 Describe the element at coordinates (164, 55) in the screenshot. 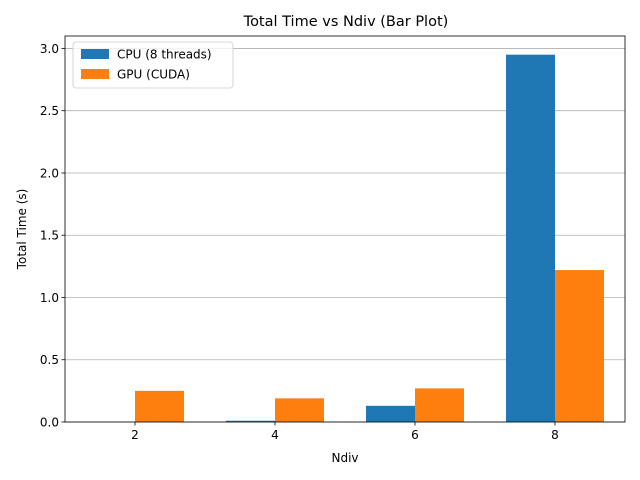

I see `legend-label: CPU (8 threads)` at that location.